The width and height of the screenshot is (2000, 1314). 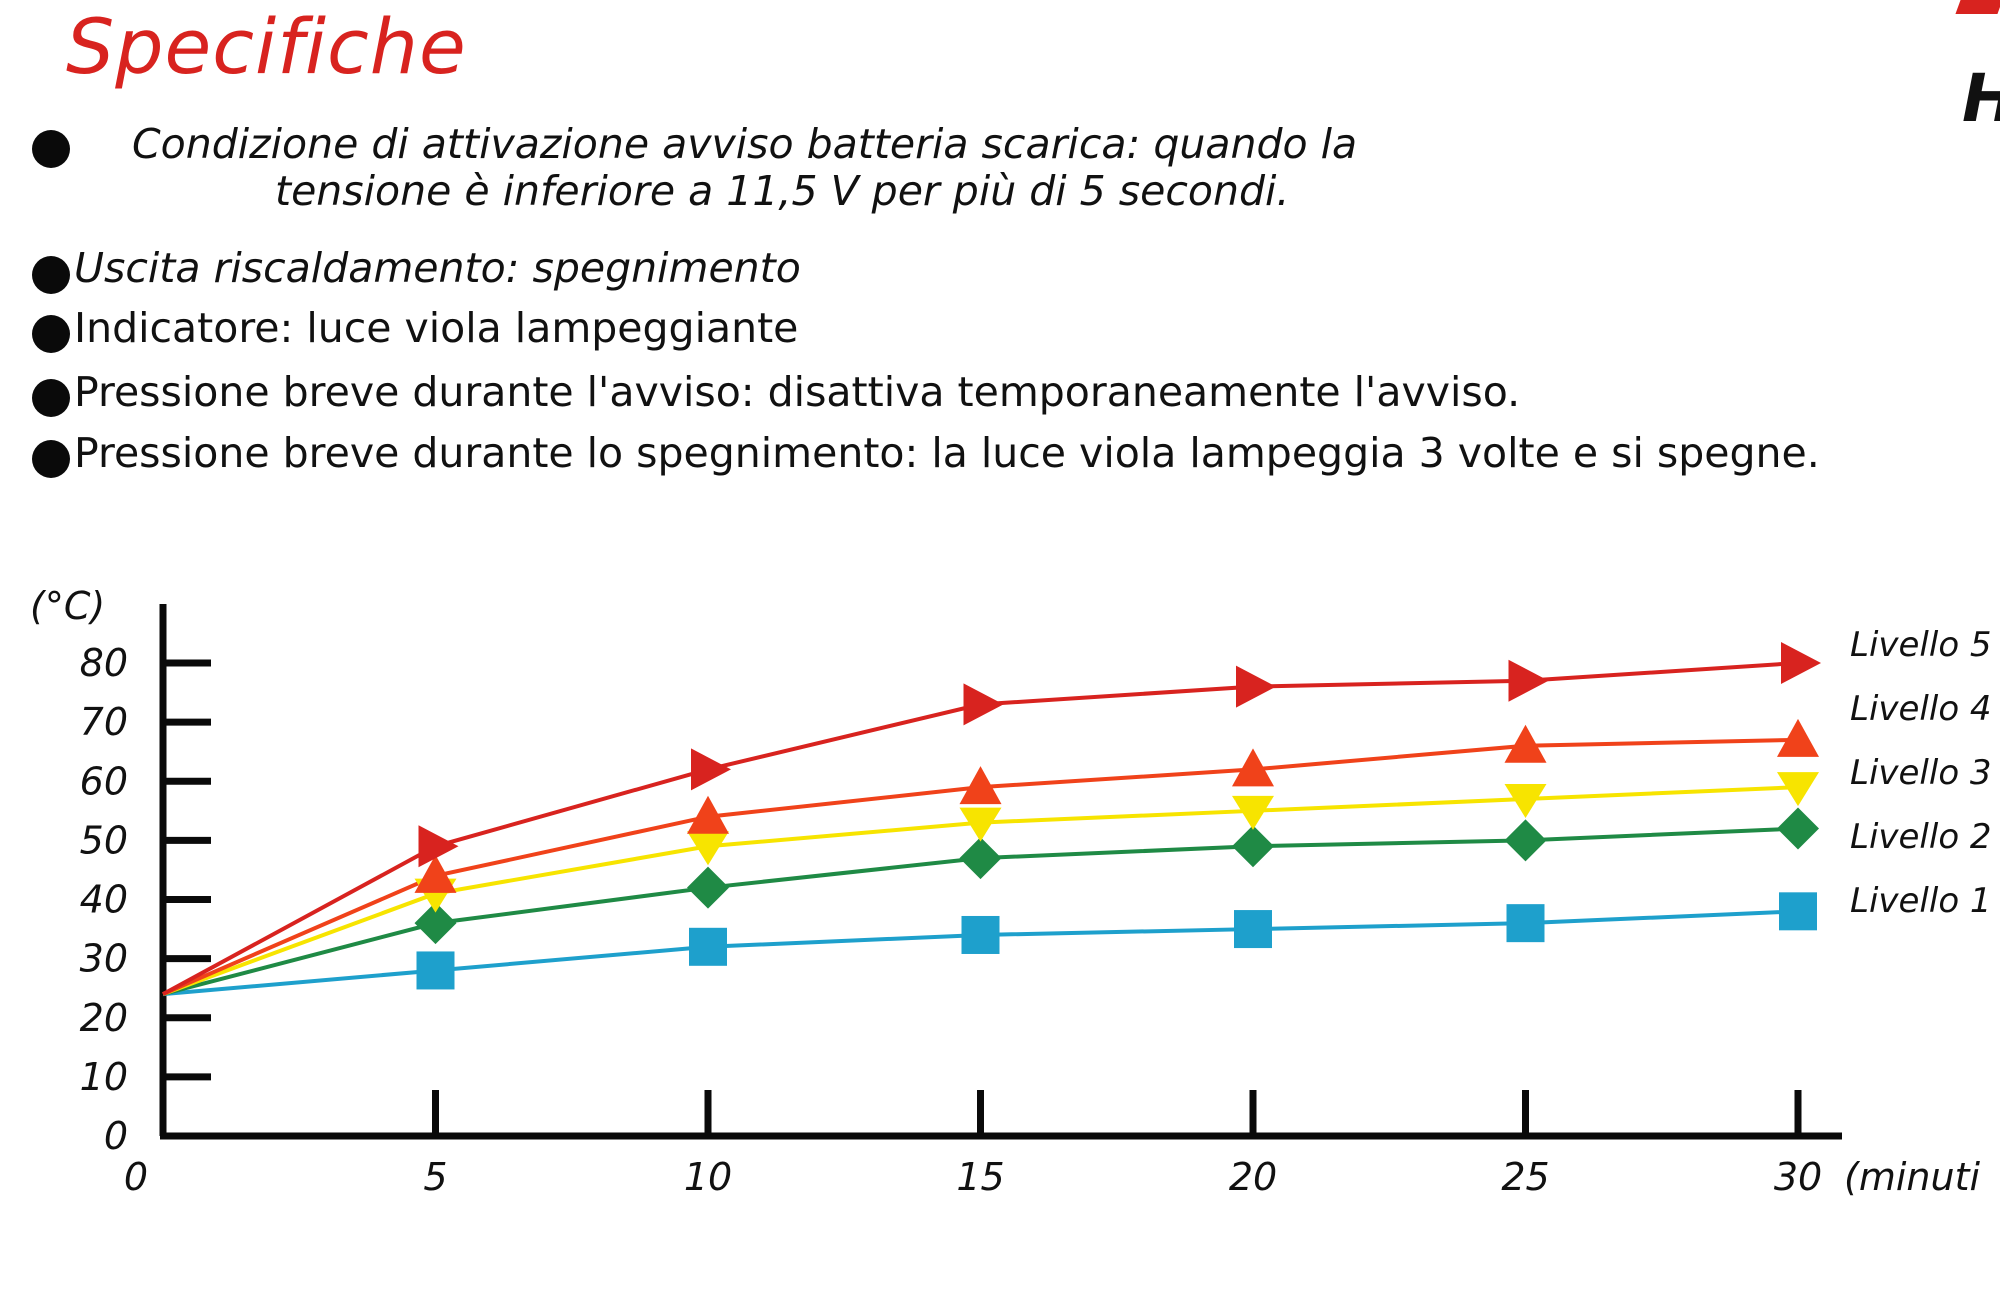 I want to click on y-tick-label-10: 10, so click(x=104, y=1077).